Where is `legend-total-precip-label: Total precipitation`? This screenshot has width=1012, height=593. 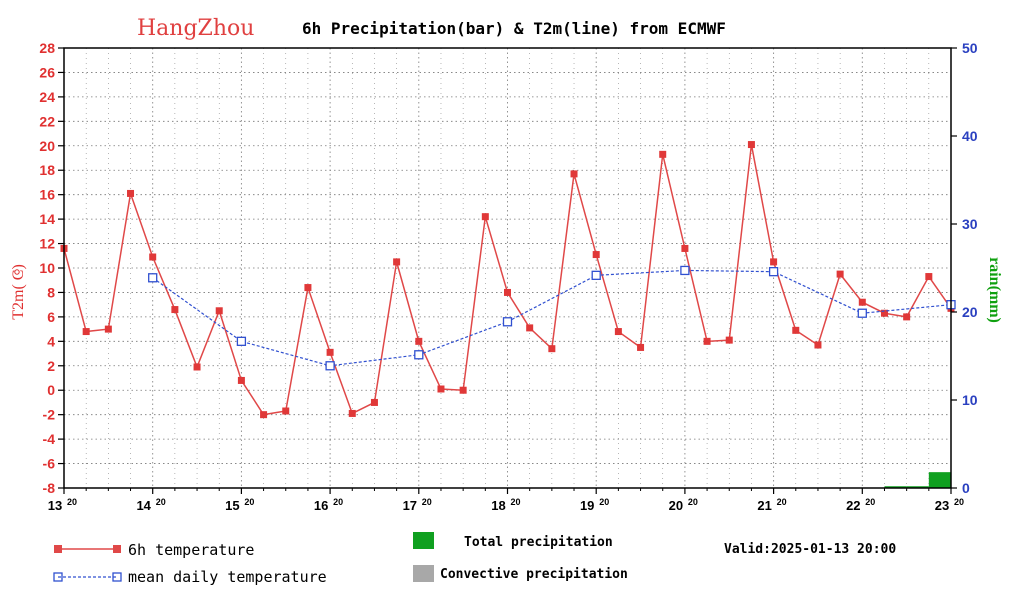
legend-total-precip-label: Total precipitation is located at coordinates (538, 542).